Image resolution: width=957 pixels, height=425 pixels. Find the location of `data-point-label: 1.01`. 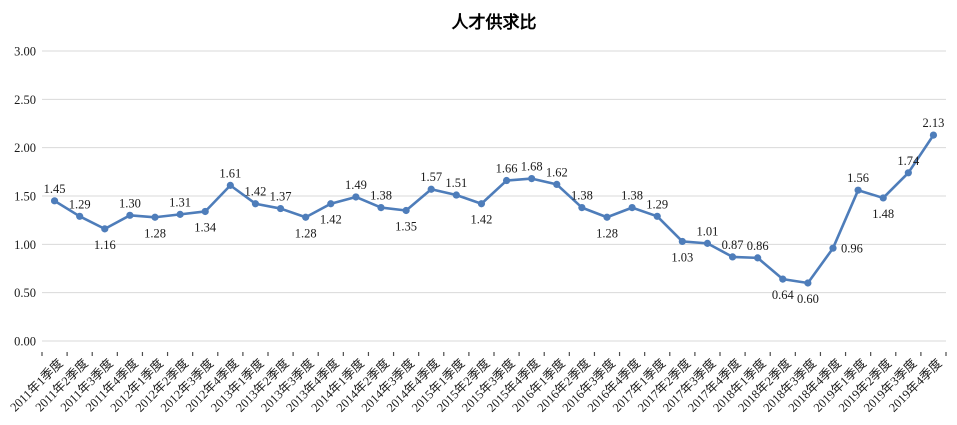

data-point-label: 1.01 is located at coordinates (708, 231).